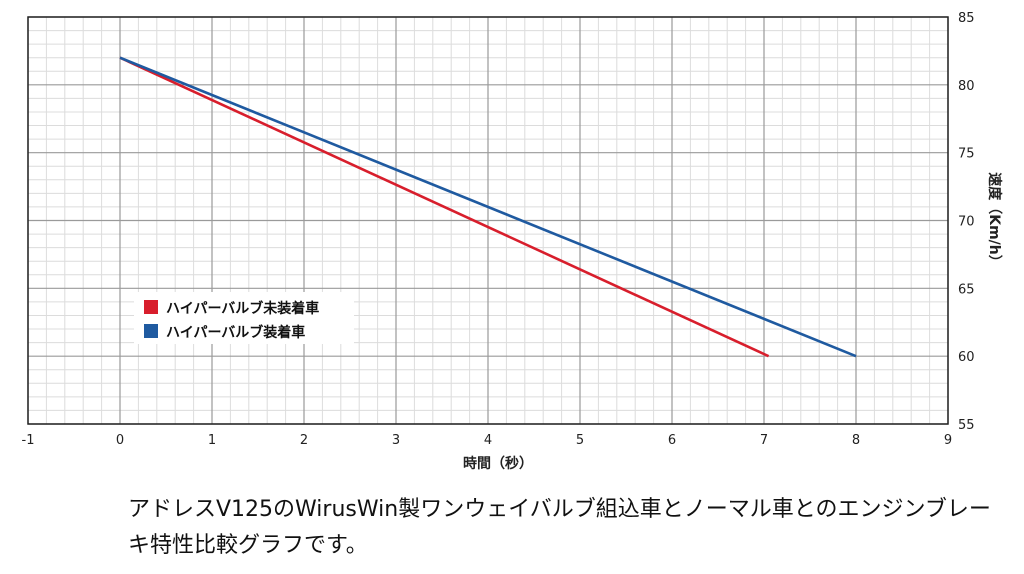 This screenshot has height=574, width=1024. I want to click on x-tick-label: 3, so click(396, 440).